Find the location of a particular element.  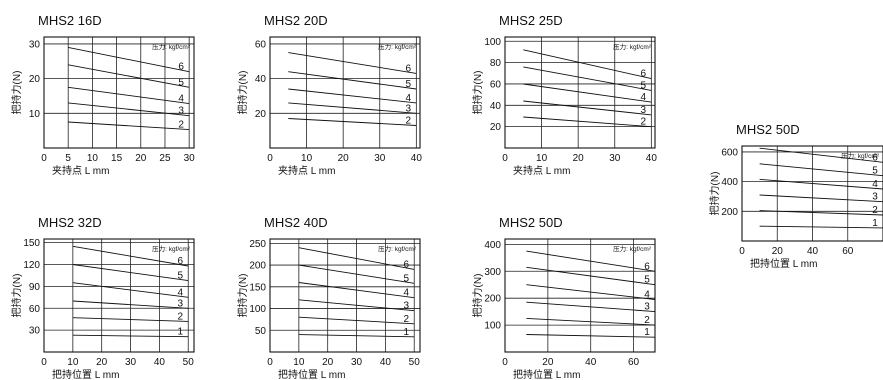

y-tick-label: 120 is located at coordinates (31, 265).